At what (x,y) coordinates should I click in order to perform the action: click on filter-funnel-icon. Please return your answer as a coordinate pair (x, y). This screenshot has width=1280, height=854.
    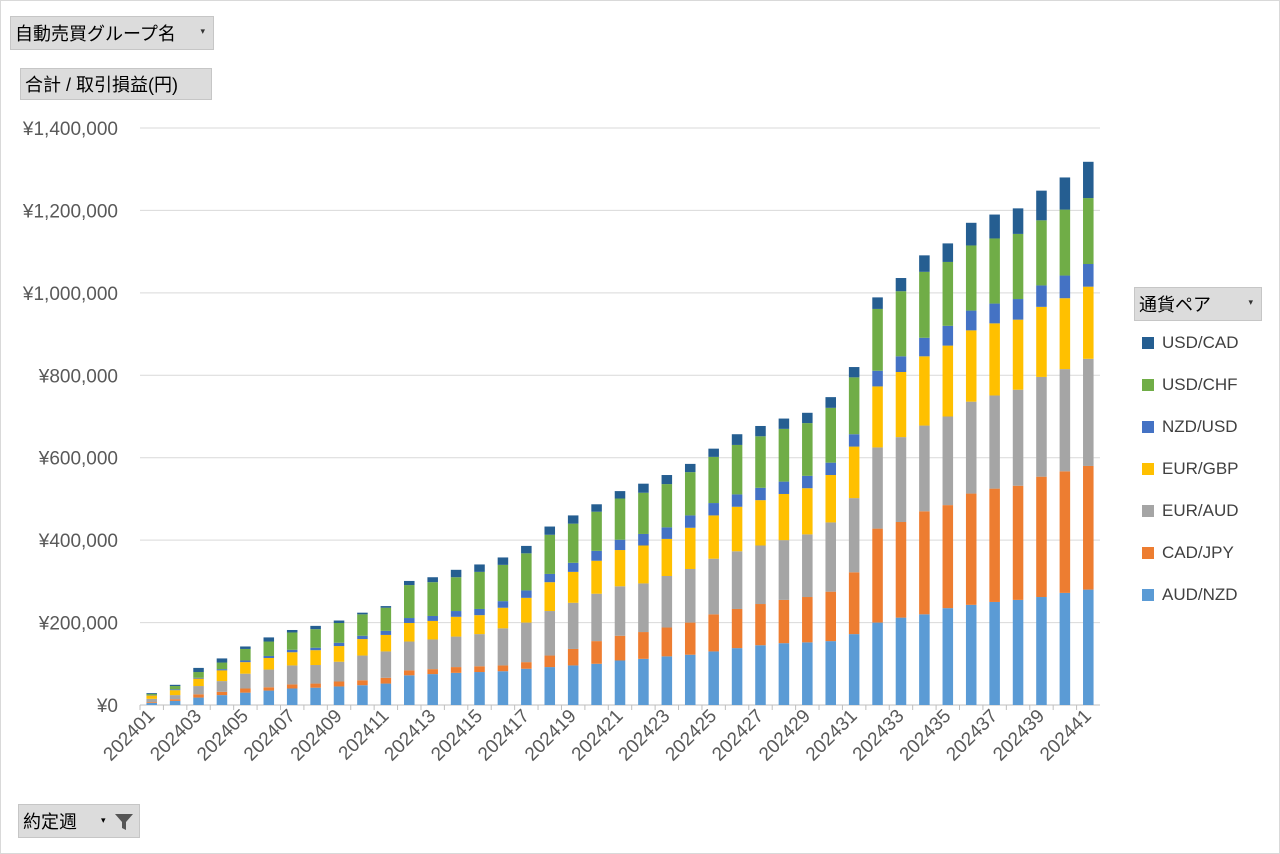
    Looking at the image, I should click on (124, 822).